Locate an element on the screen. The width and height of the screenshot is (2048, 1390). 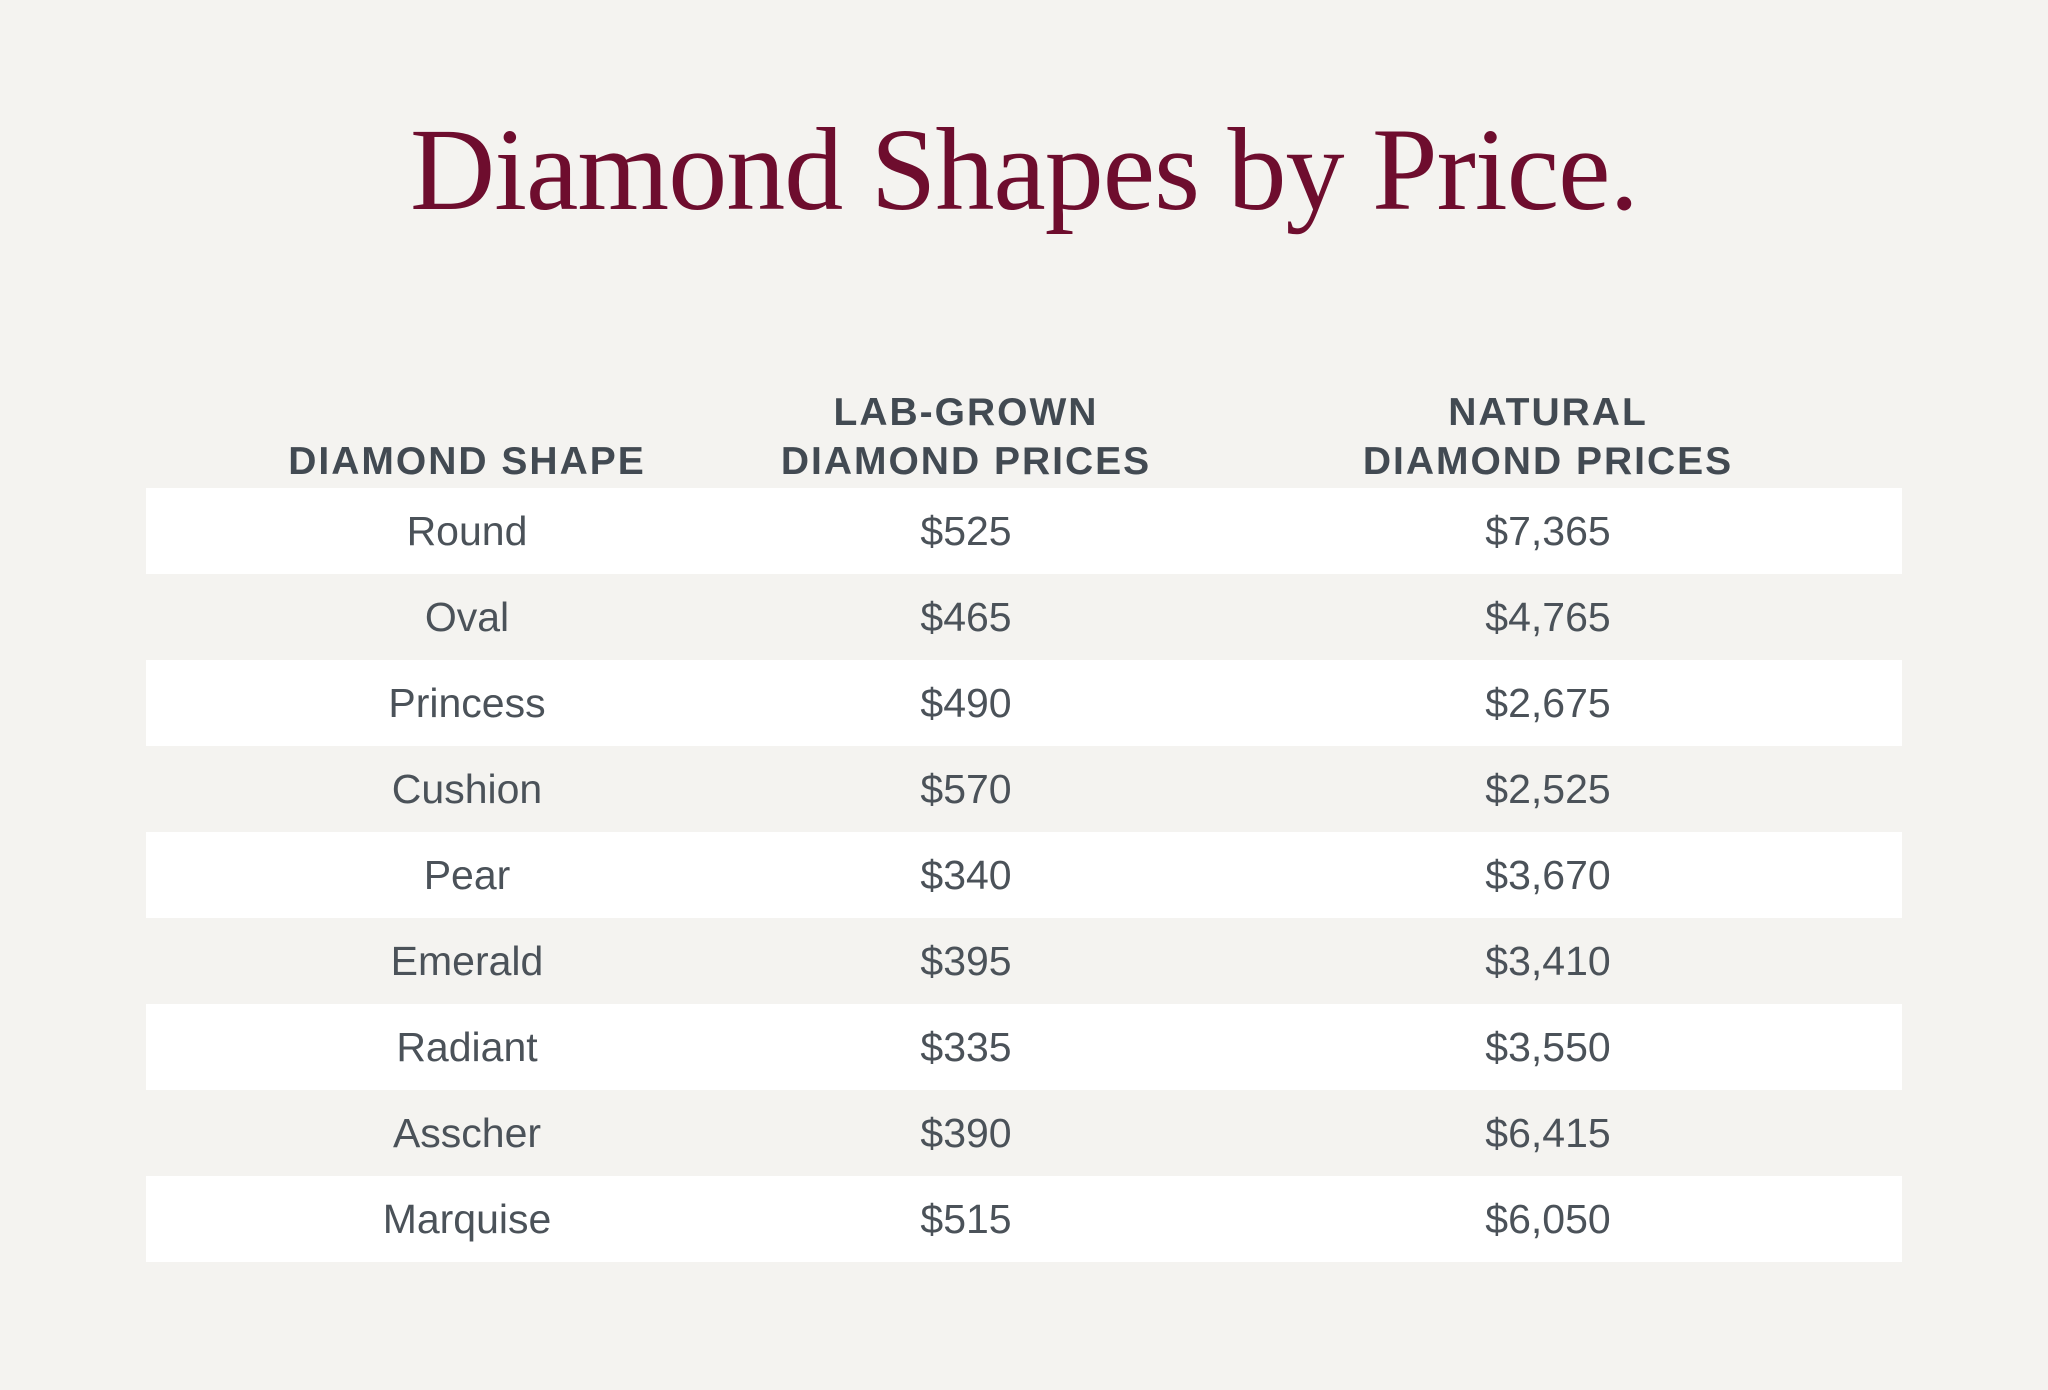
lab-grown-price-cell: $525 is located at coordinates (966, 531).